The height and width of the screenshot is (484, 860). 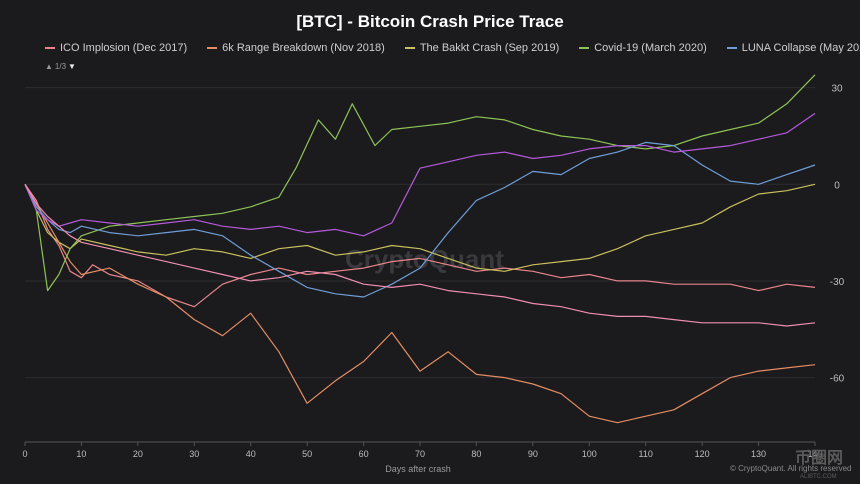 What do you see at coordinates (800, 48) in the screenshot?
I see `legend-label: LUNA Collapse (May 2022)` at bounding box center [800, 48].